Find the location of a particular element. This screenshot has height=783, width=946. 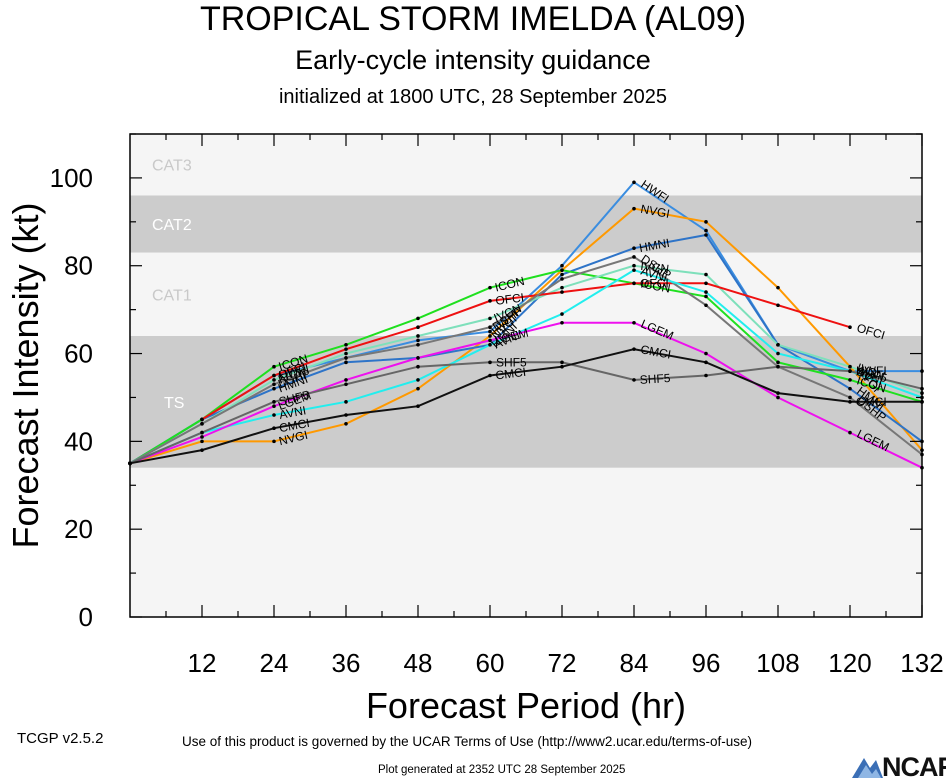

band-label-cat1: CAT1 is located at coordinates (172, 295).